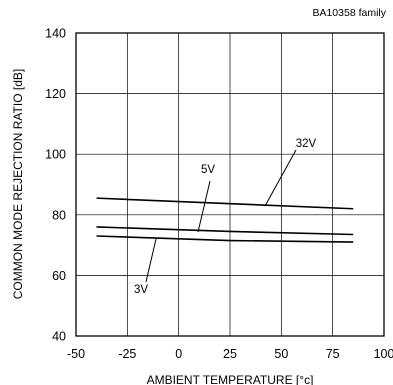 This screenshot has width=393, height=385. Describe the element at coordinates (333, 354) in the screenshot. I see `x-tick-label: 75` at that location.